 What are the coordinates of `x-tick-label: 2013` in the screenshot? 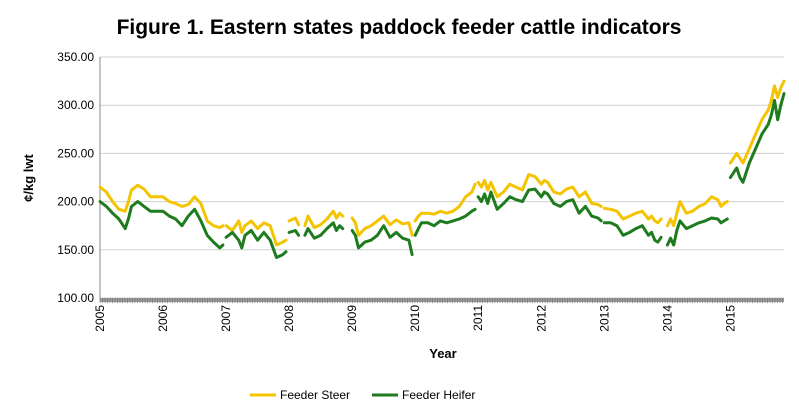 It's located at (604, 318).